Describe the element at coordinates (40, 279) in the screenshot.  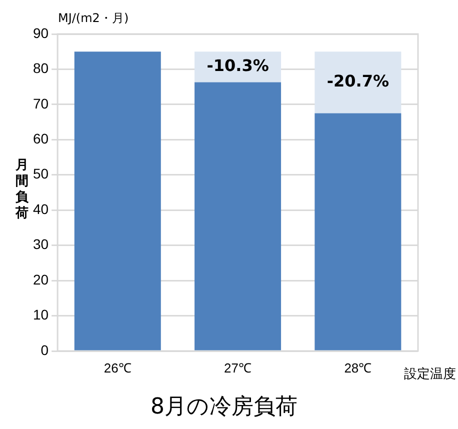
I see `y-tick-label: 20` at that location.